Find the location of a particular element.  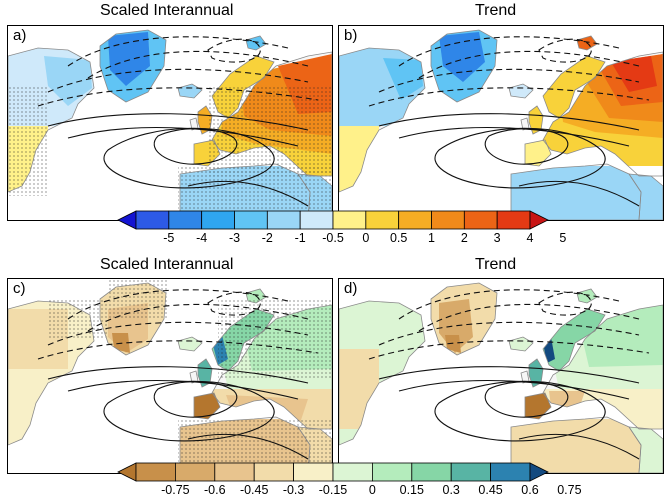

colorbar-top-tick-label: 1 is located at coordinates (431, 238).